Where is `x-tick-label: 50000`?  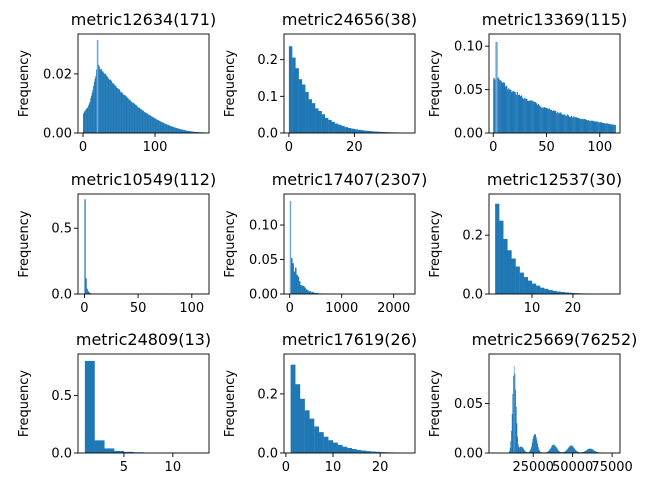 x-tick-label: 50000 is located at coordinates (572, 467).